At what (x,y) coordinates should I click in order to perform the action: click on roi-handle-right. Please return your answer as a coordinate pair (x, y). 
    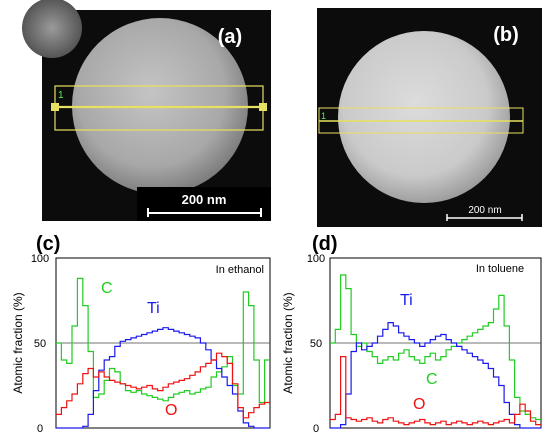
    Looking at the image, I should click on (263, 107).